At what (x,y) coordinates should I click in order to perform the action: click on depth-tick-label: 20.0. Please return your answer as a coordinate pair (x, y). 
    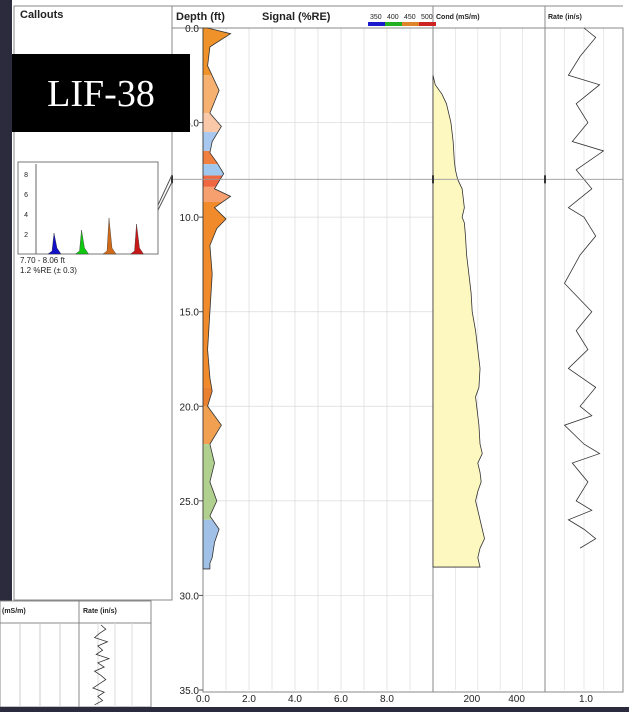
    Looking at the image, I should click on (190, 407).